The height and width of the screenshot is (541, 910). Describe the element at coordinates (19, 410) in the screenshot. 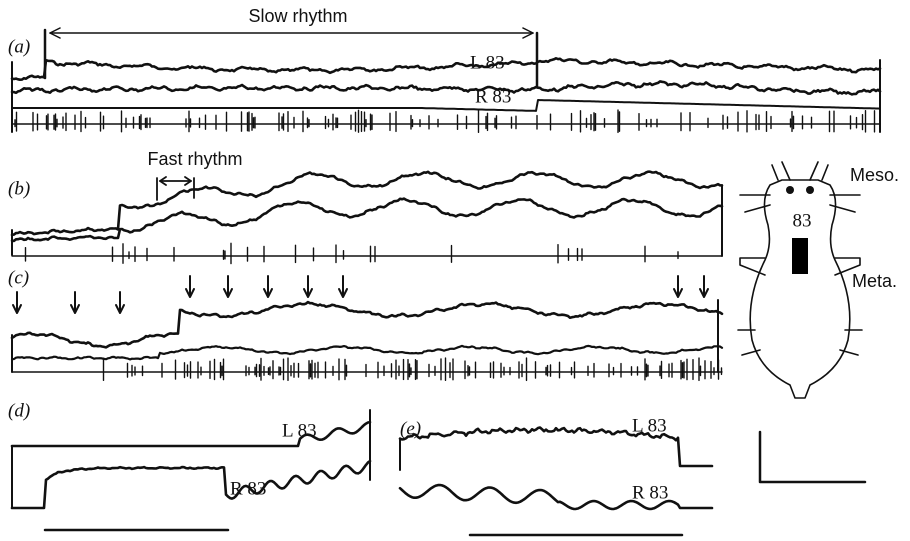

I see `panel-label: (d)` at that location.